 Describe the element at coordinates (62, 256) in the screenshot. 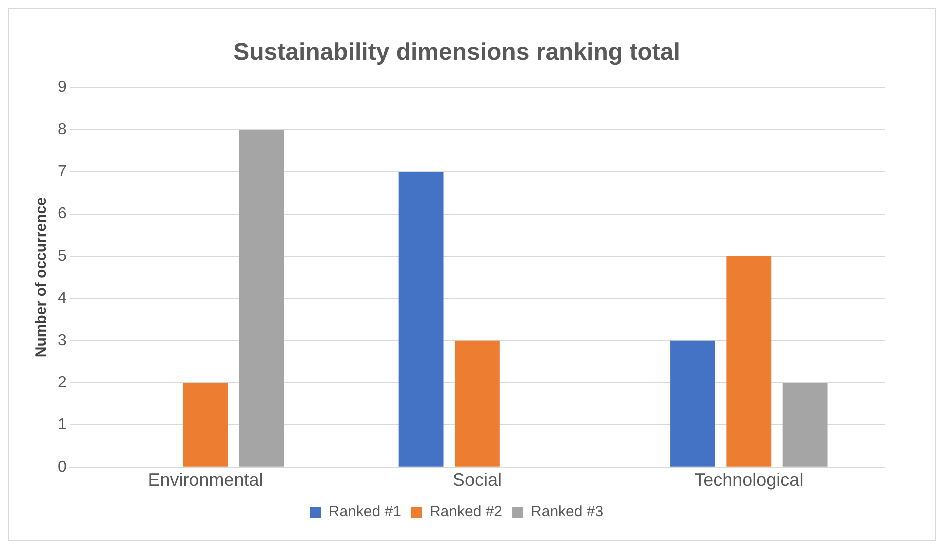

I see `y-tick-label: 5` at that location.